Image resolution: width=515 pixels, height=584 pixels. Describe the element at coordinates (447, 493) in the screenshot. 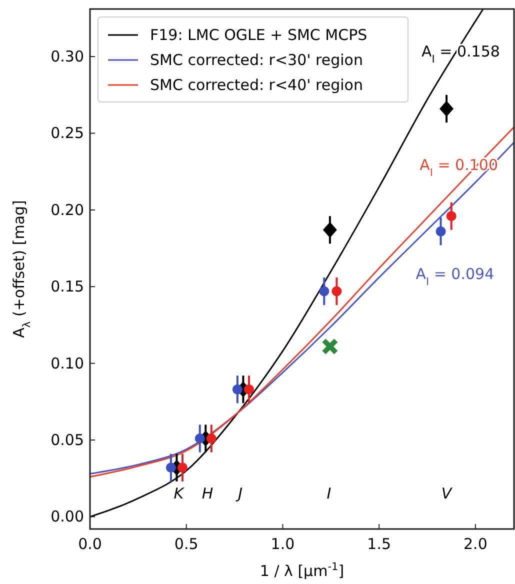

I see `annotation: V` at that location.